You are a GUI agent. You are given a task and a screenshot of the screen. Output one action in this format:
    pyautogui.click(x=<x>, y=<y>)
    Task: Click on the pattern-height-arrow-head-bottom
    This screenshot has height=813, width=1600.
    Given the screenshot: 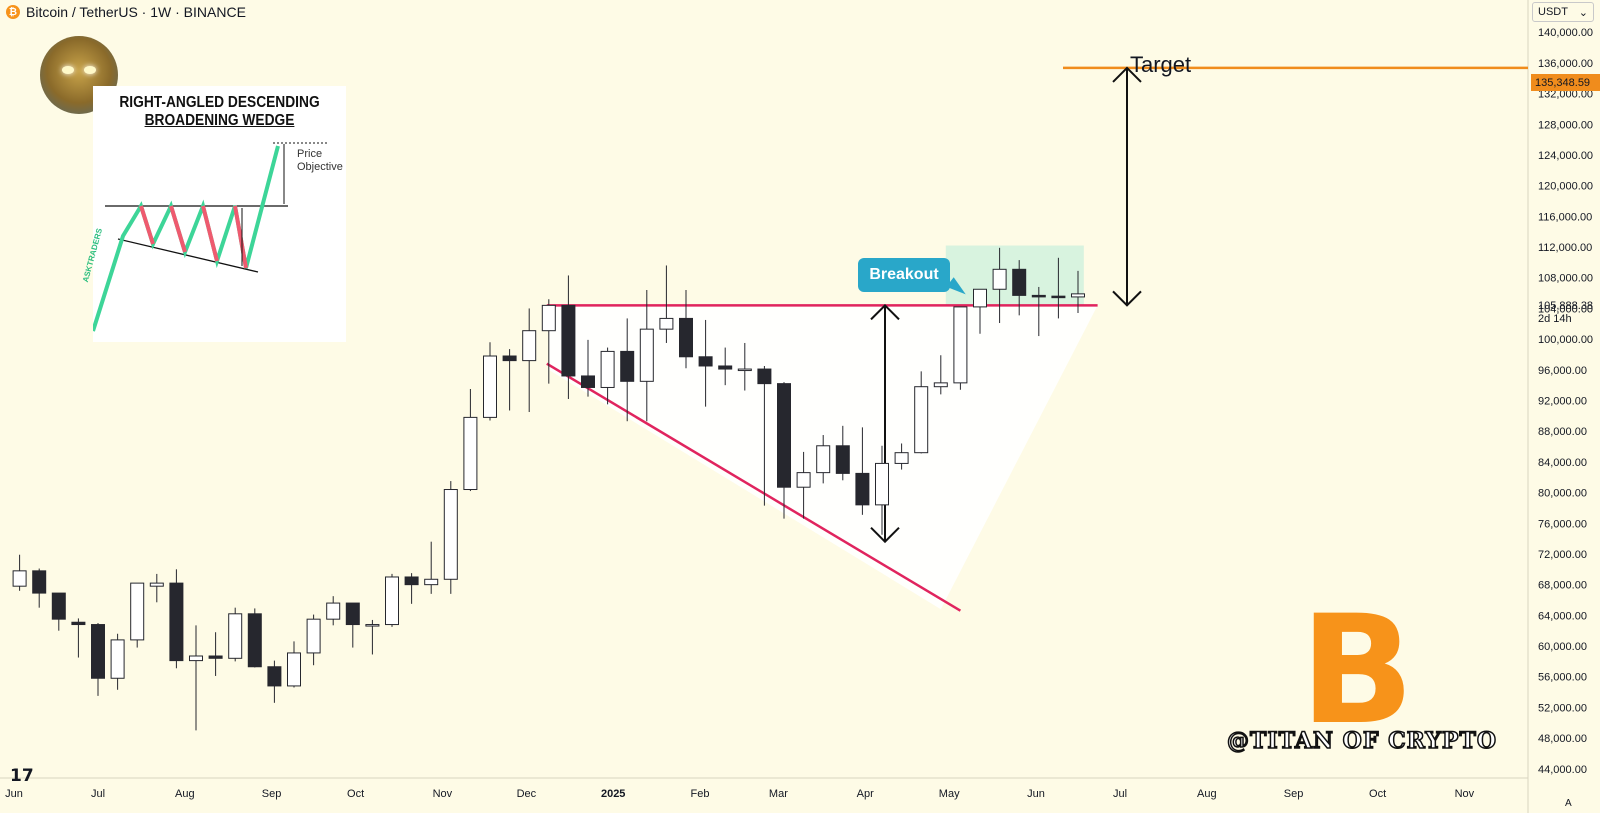 What is the action you would take?
    pyautogui.click(x=885, y=535)
    